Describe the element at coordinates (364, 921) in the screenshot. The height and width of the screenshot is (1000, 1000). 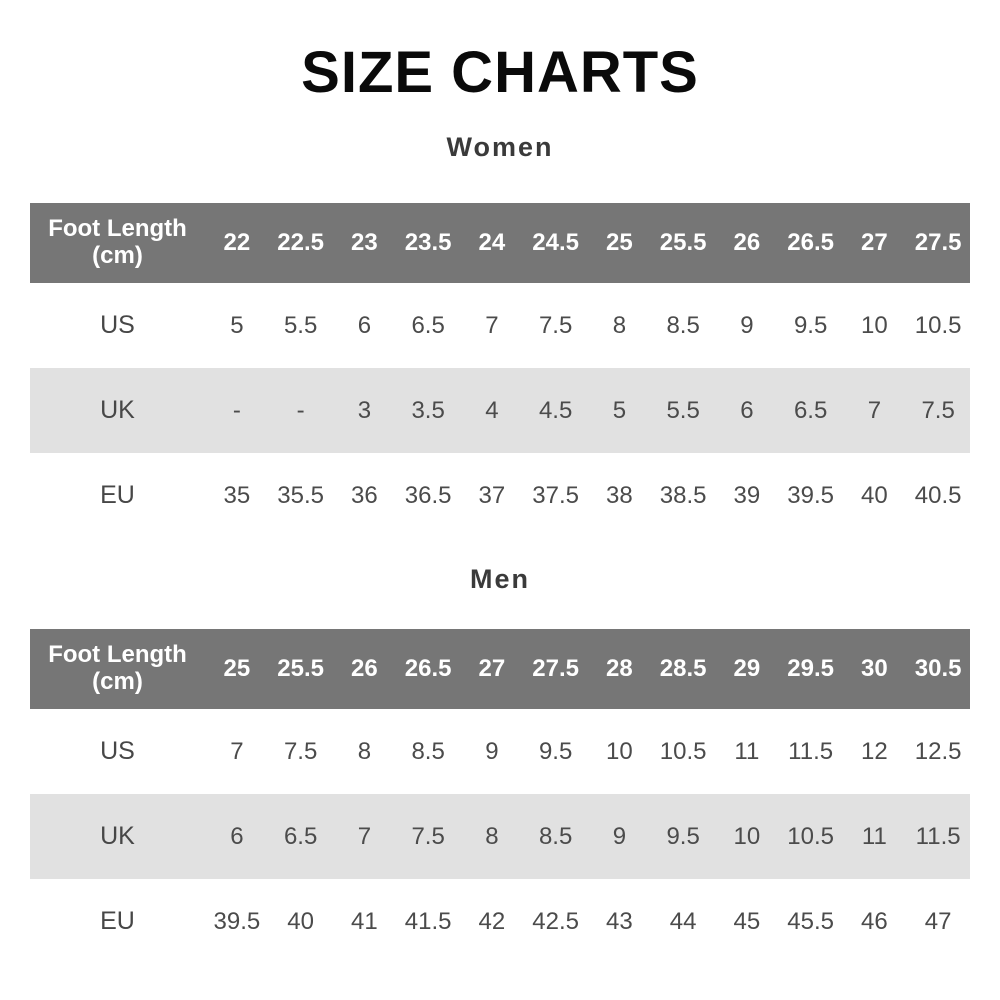
I see `size-value-cell: 41` at that location.